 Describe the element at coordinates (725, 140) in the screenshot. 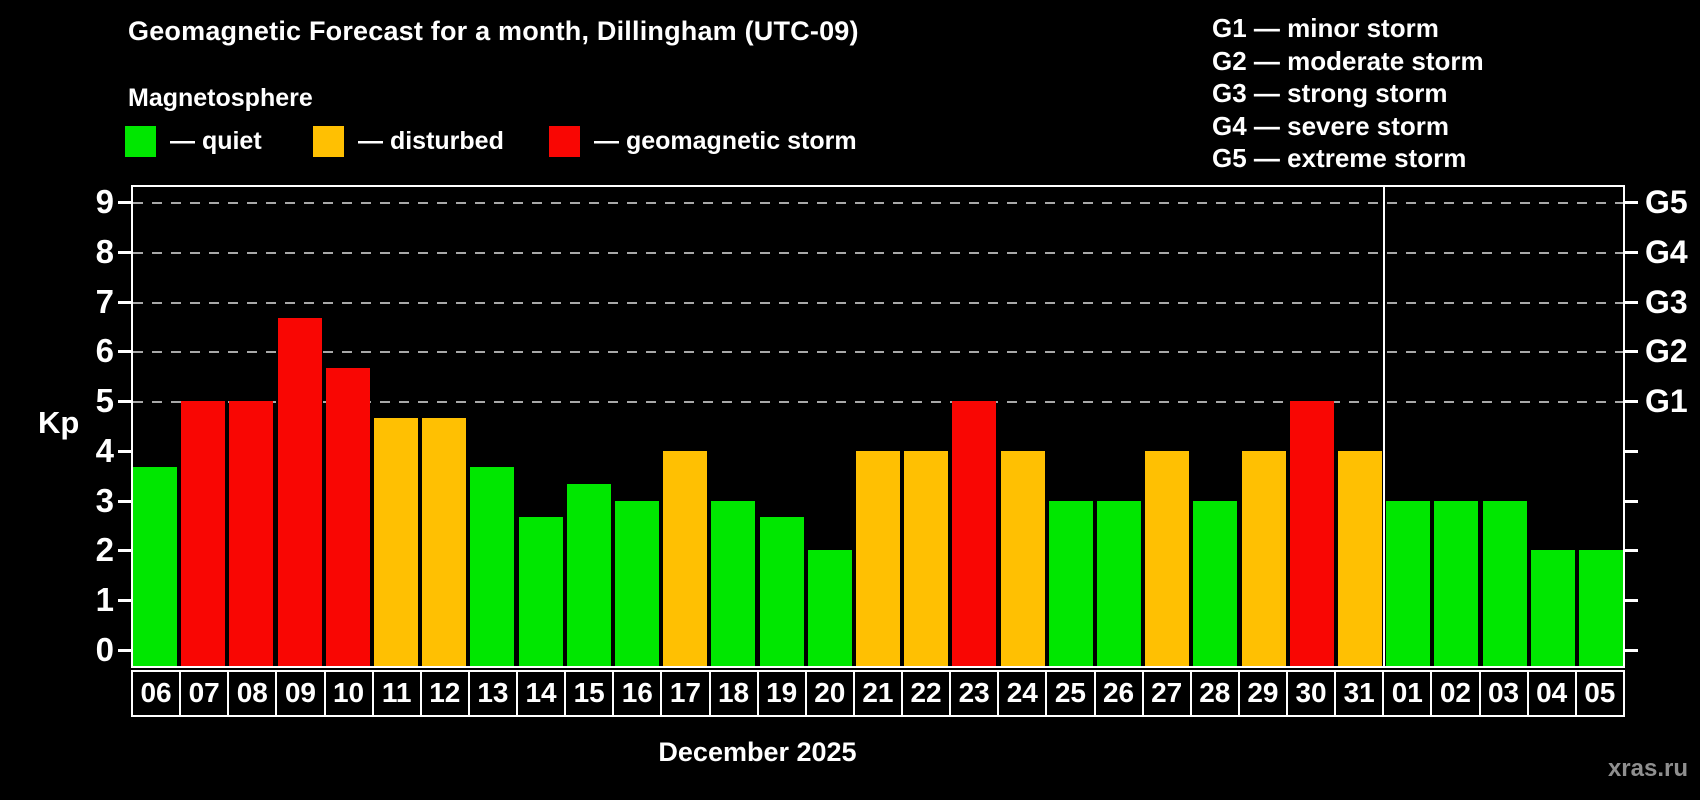

I see `legend-label-storm: — geomagnetic storm` at that location.